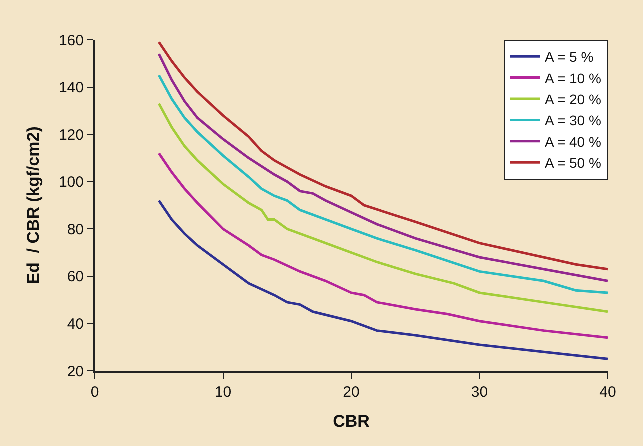  I want to click on x-axis-title: CBR, so click(351, 421).